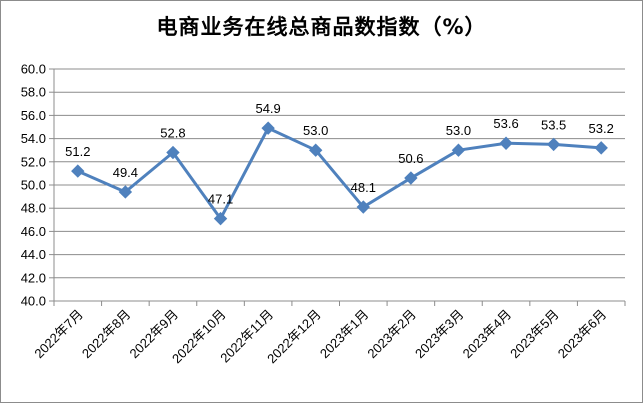 This screenshot has height=403, width=643. Describe the element at coordinates (601, 128) in the screenshot. I see `data-label: 53.2` at that location.